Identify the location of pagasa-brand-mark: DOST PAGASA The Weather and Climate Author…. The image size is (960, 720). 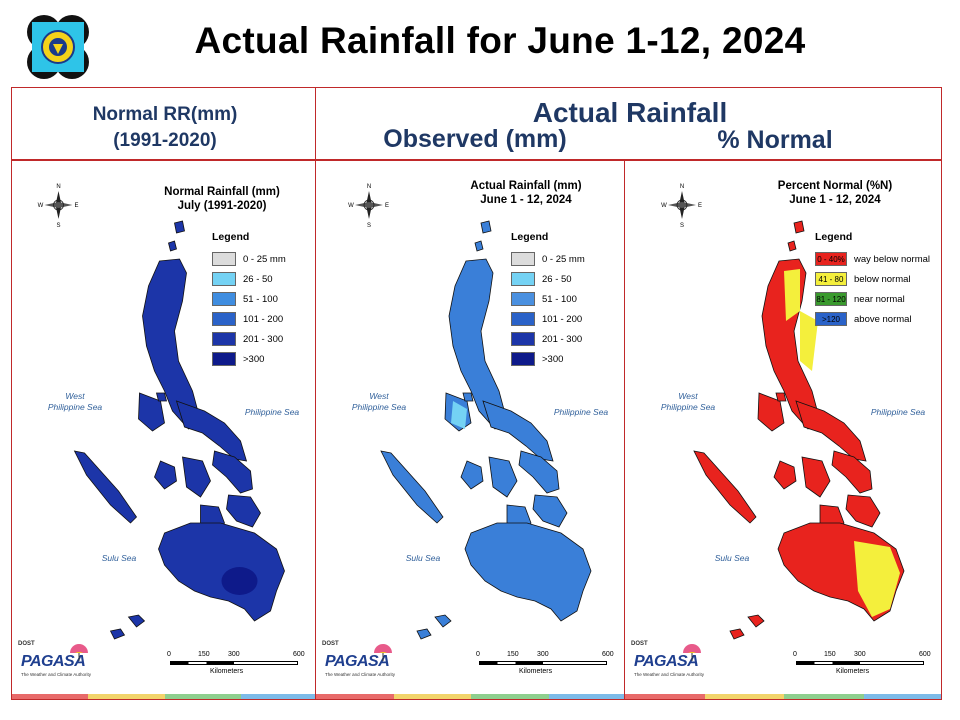
(358, 661).